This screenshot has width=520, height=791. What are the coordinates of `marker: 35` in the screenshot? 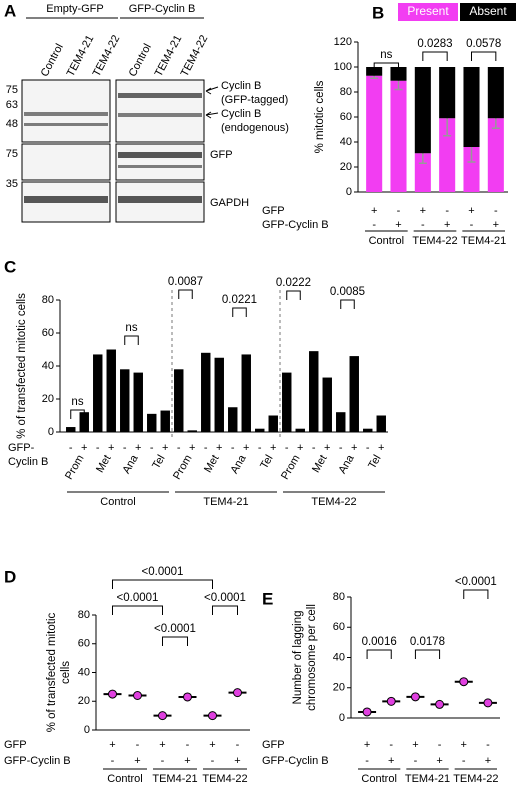 It's located at (12, 184).